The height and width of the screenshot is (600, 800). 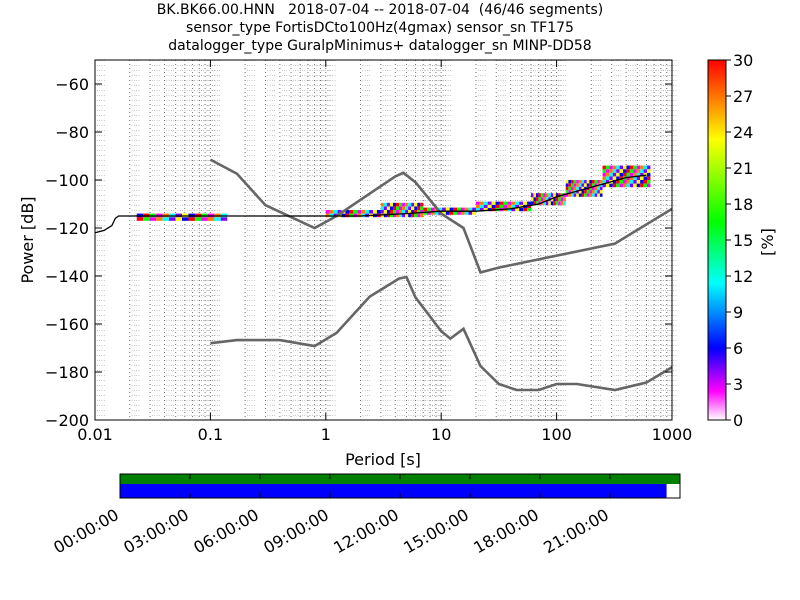 I want to click on coverage-tick-label: 12:00:00, so click(x=366, y=531).